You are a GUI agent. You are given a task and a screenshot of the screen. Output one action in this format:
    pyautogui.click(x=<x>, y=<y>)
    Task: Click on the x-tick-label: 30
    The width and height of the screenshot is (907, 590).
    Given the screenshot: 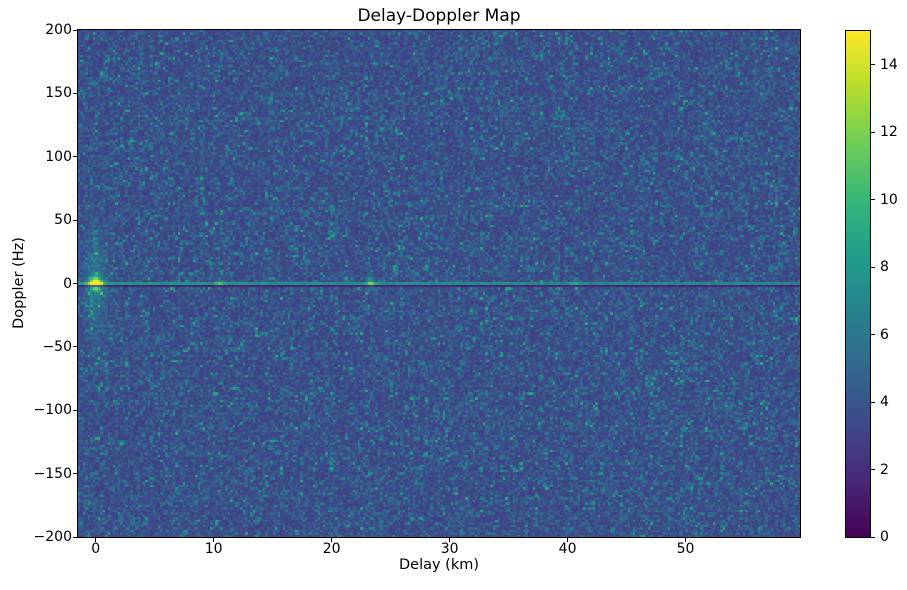 What is the action you would take?
    pyautogui.click(x=449, y=549)
    